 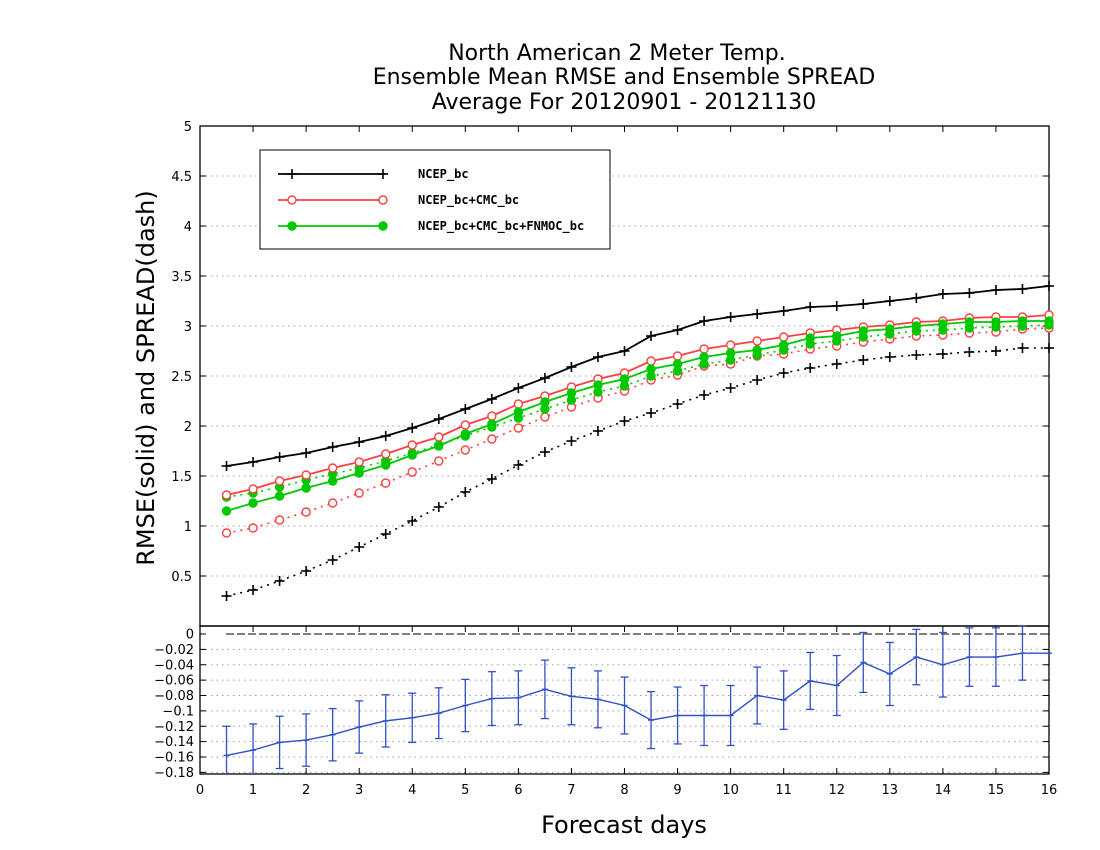 What do you see at coordinates (443, 174) in the screenshot?
I see `legend-label: NCEP_bc` at bounding box center [443, 174].